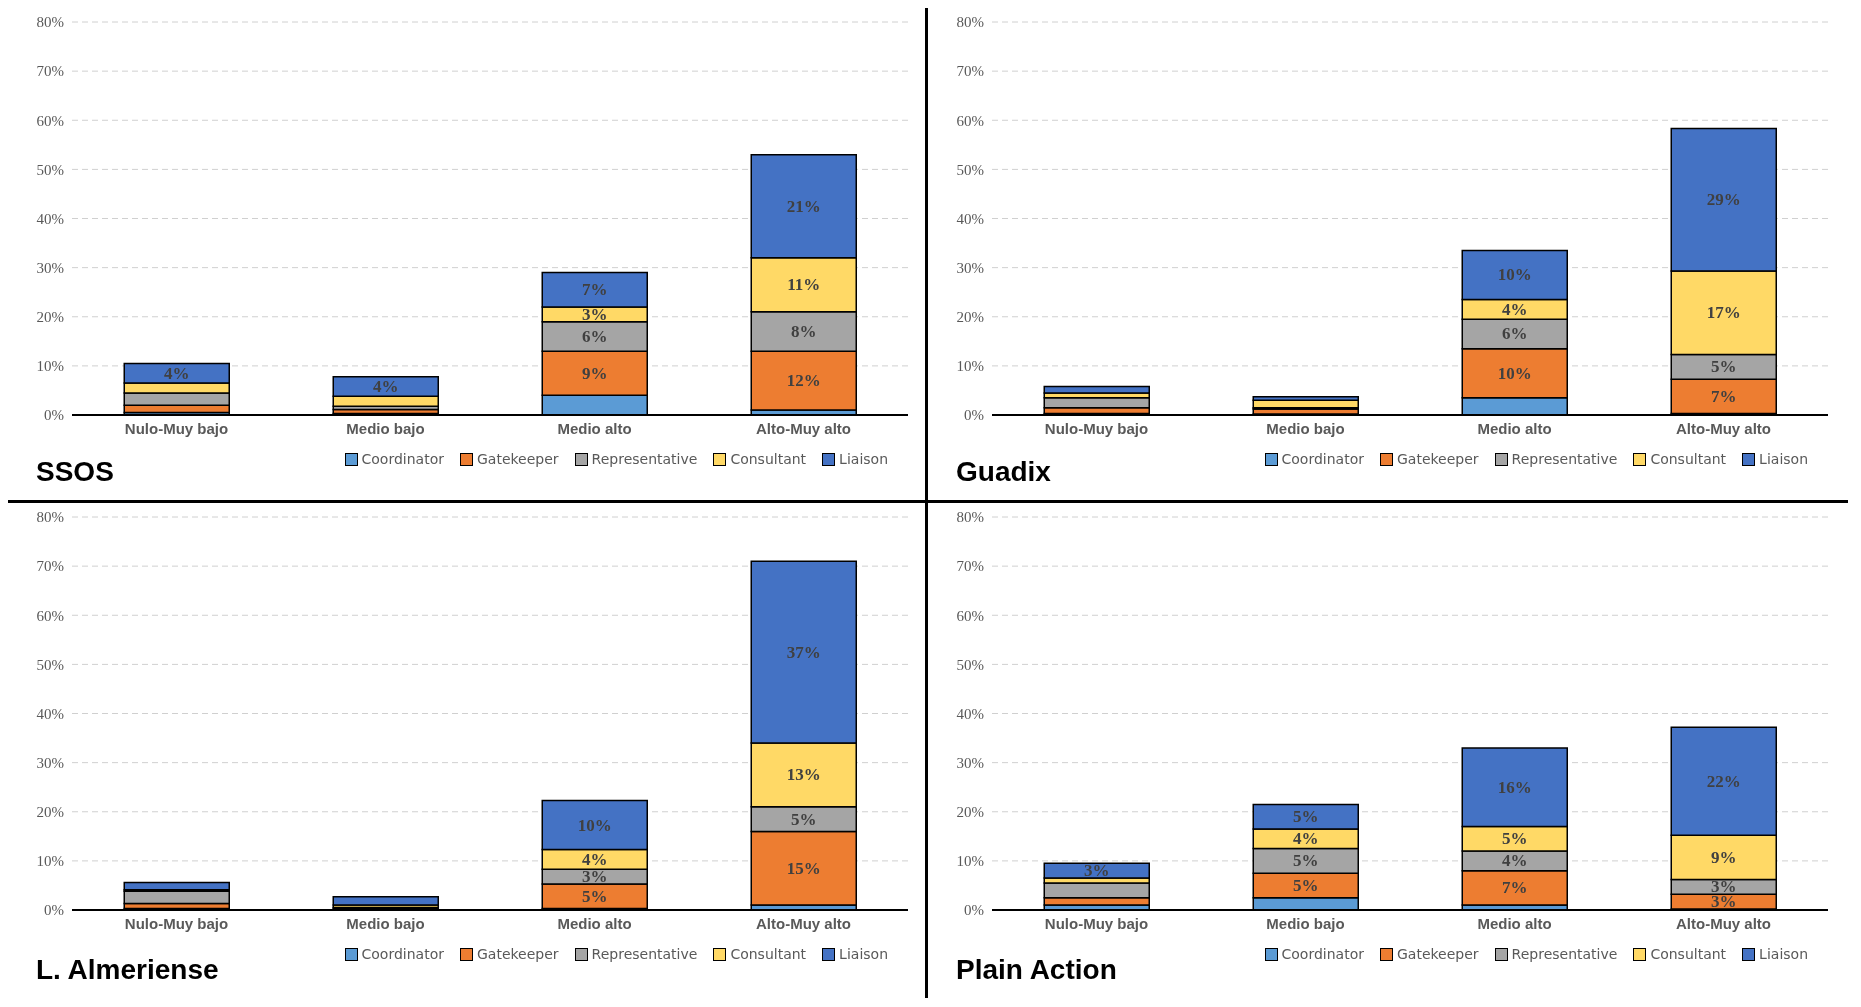 The image size is (1861, 1007). I want to click on data-label: 37%, so click(803, 652).